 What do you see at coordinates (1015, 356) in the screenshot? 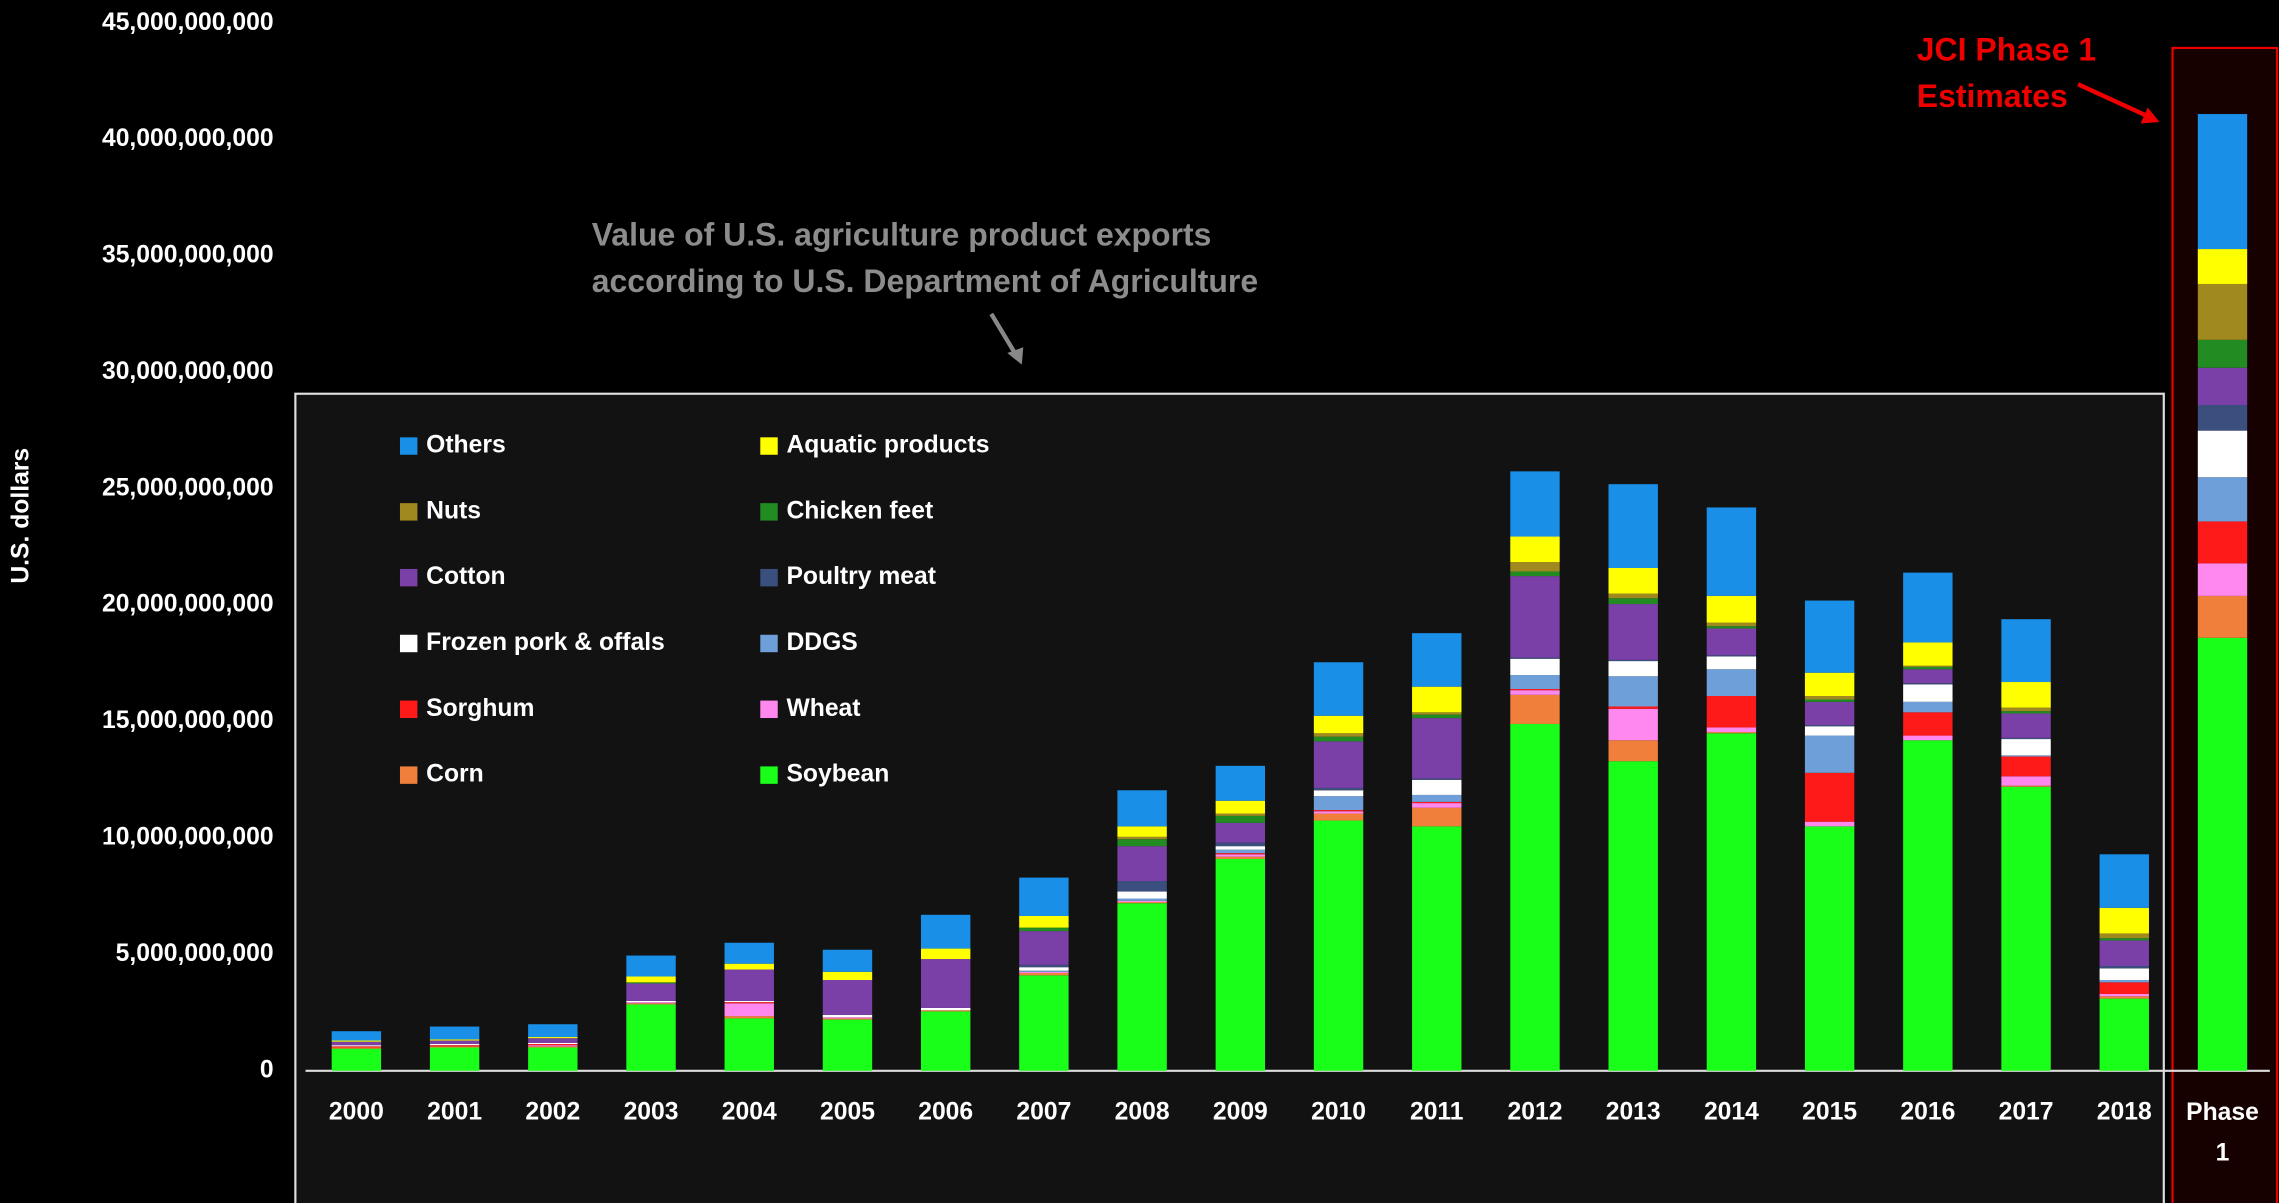
I see `annotation-arrow-head` at bounding box center [1015, 356].